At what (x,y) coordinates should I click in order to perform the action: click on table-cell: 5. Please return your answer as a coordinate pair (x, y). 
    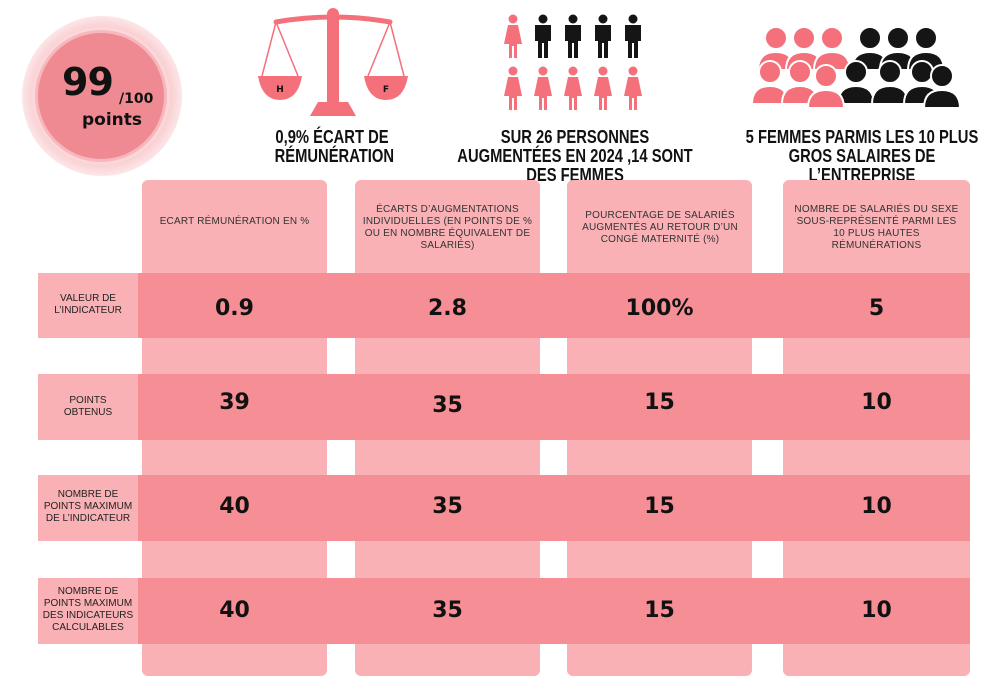
    Looking at the image, I should click on (876, 308).